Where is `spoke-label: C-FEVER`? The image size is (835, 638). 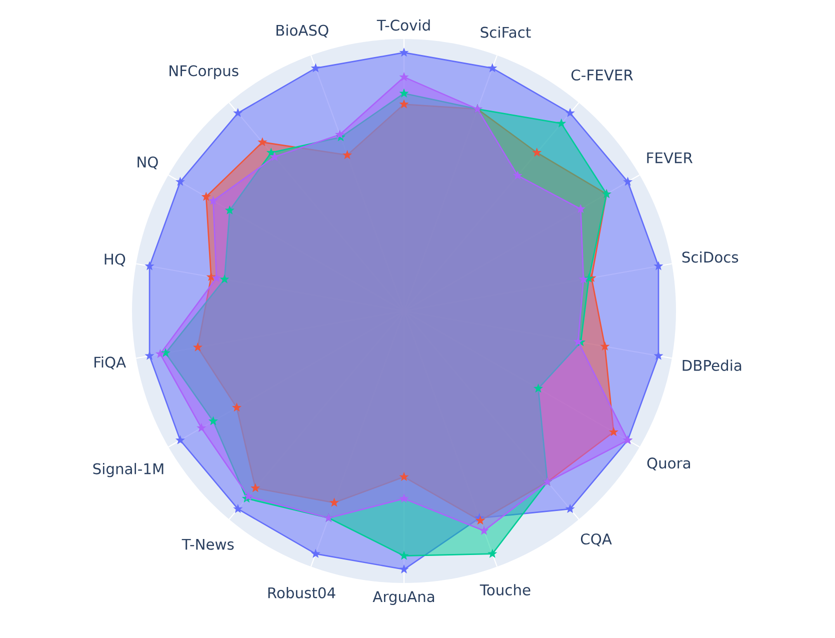
spoke-label: C-FEVER is located at coordinates (602, 75).